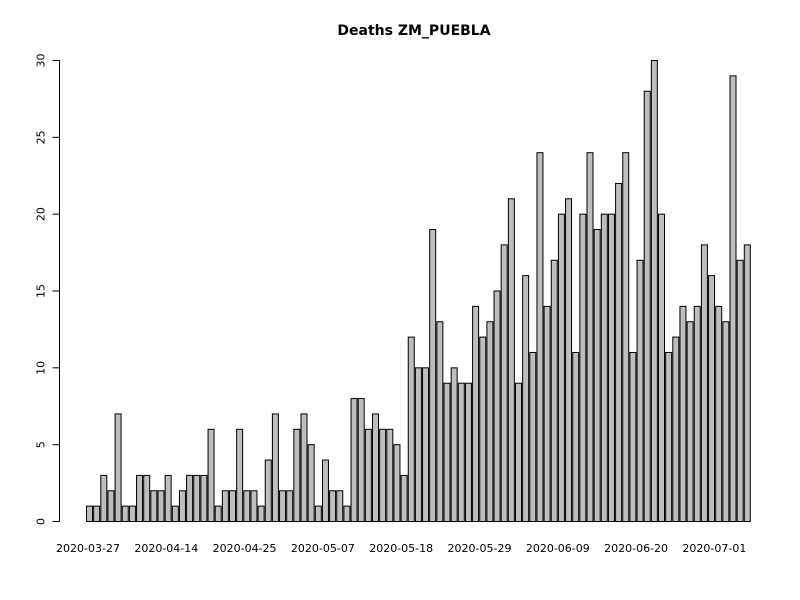 This screenshot has width=800, height=600. I want to click on x-tick-label: 2020-04-25, so click(245, 548).